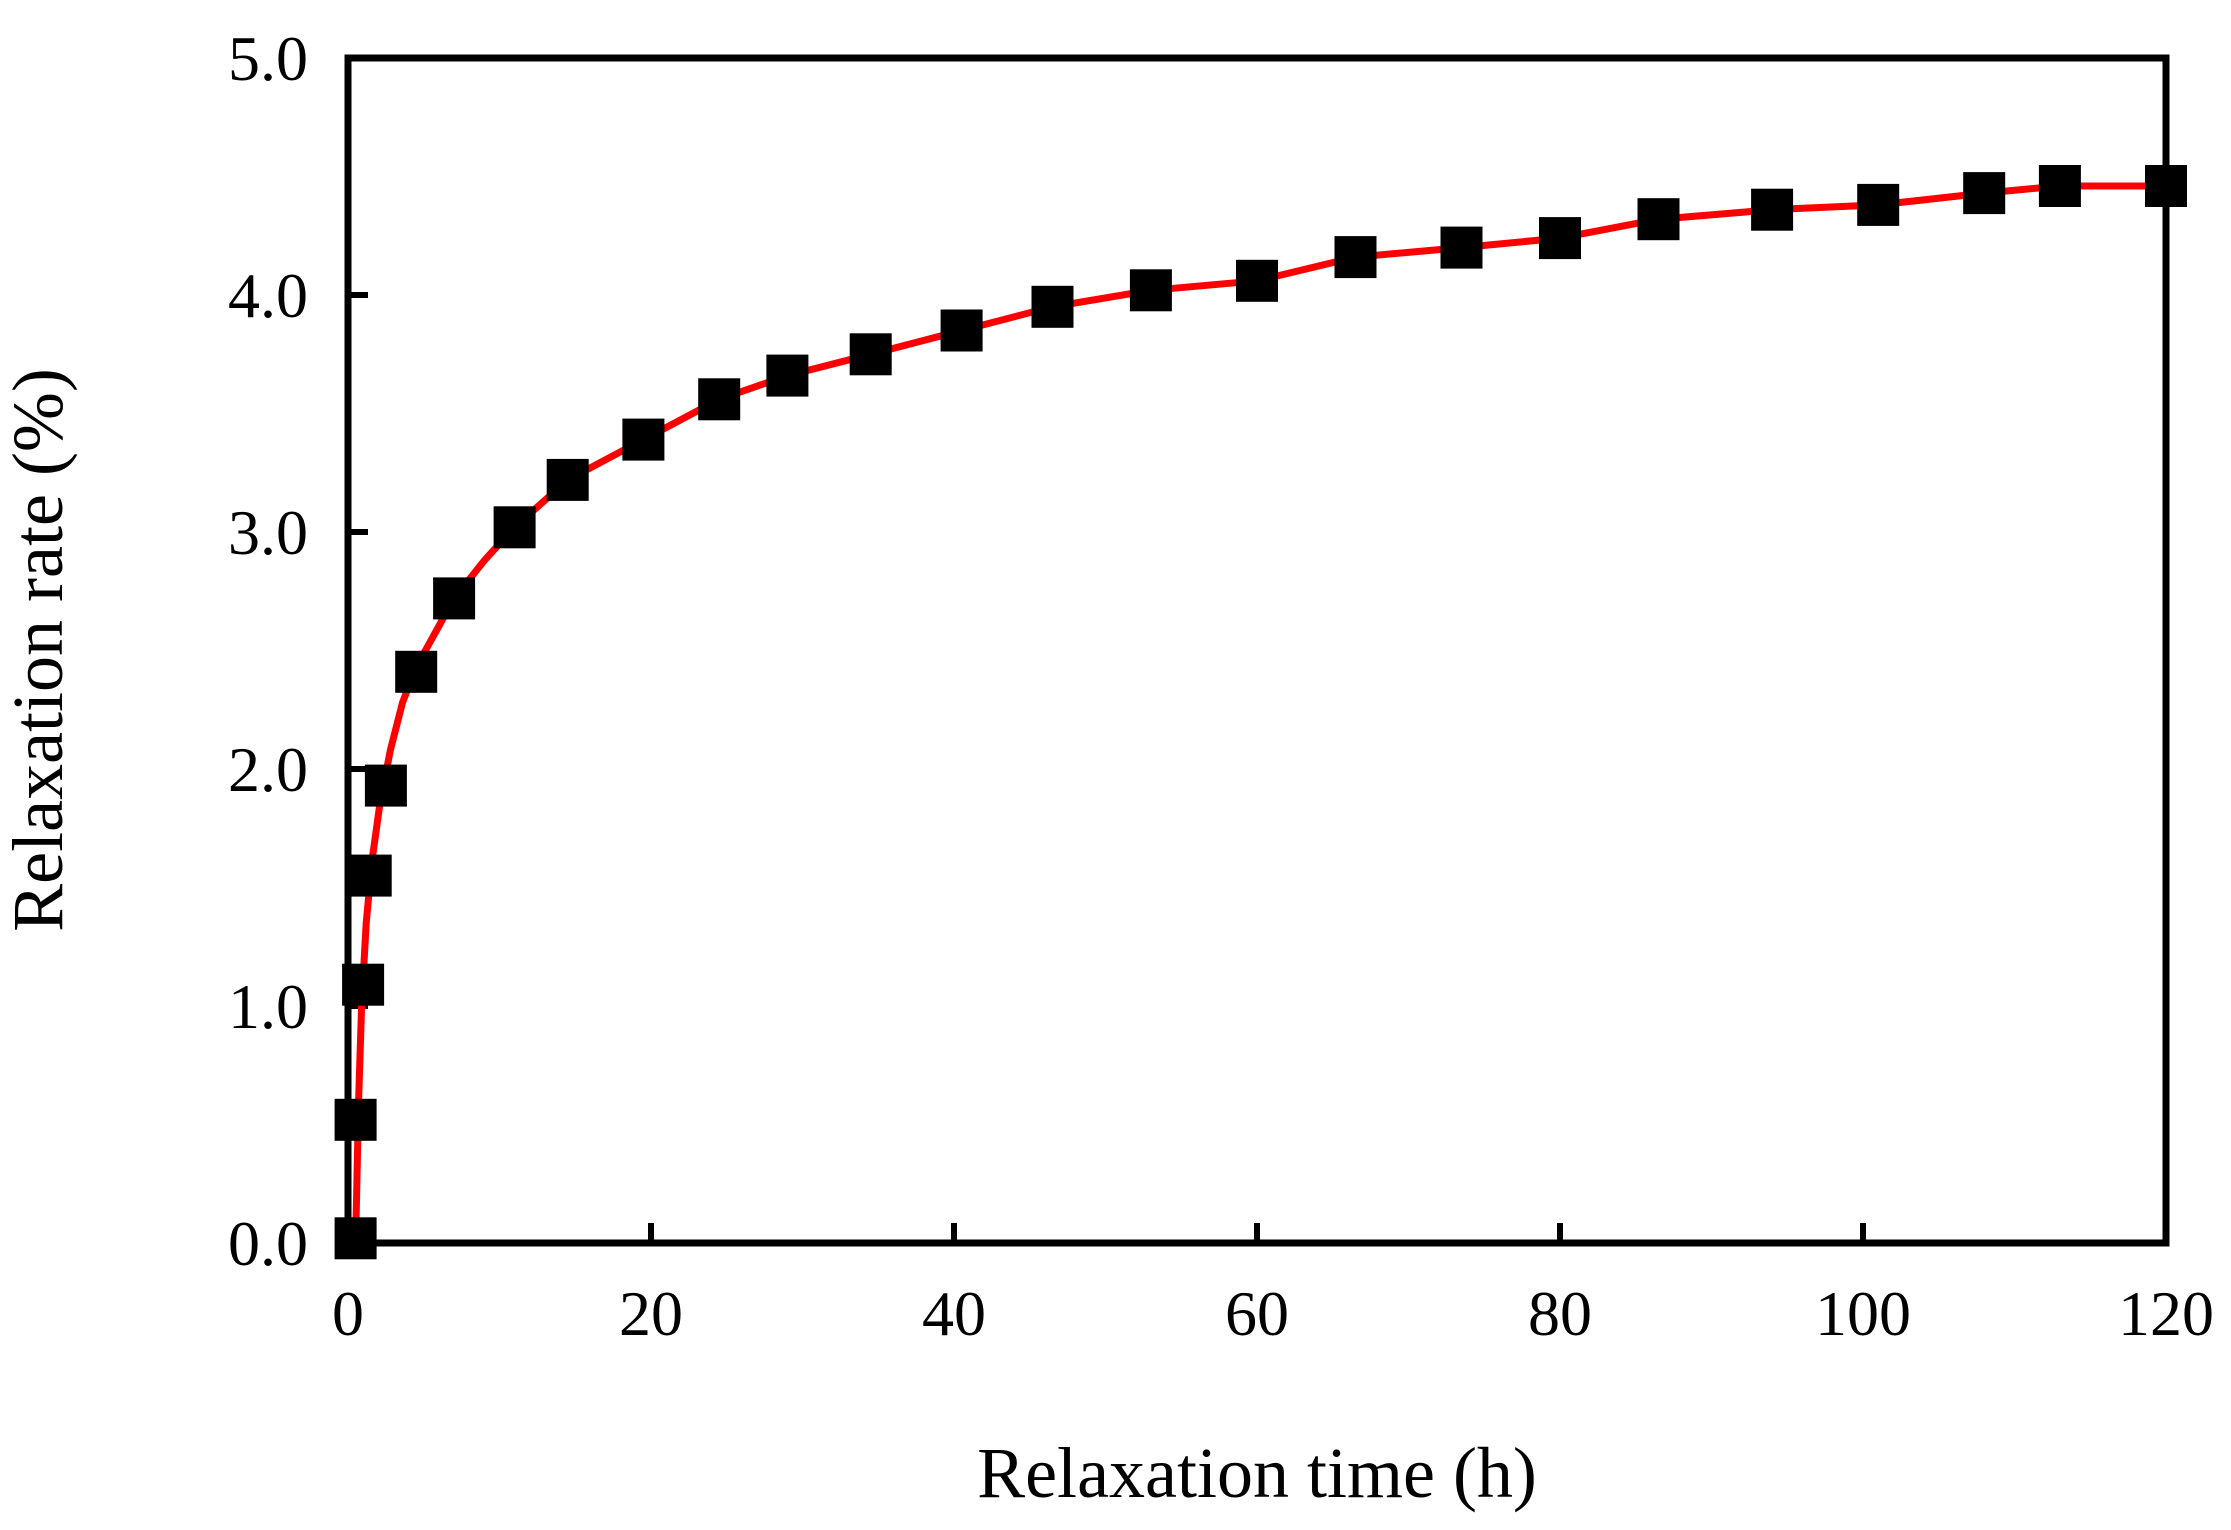 The height and width of the screenshot is (1530, 2231). I want to click on y-axis-title: Relaxation rate (%), so click(39, 650).